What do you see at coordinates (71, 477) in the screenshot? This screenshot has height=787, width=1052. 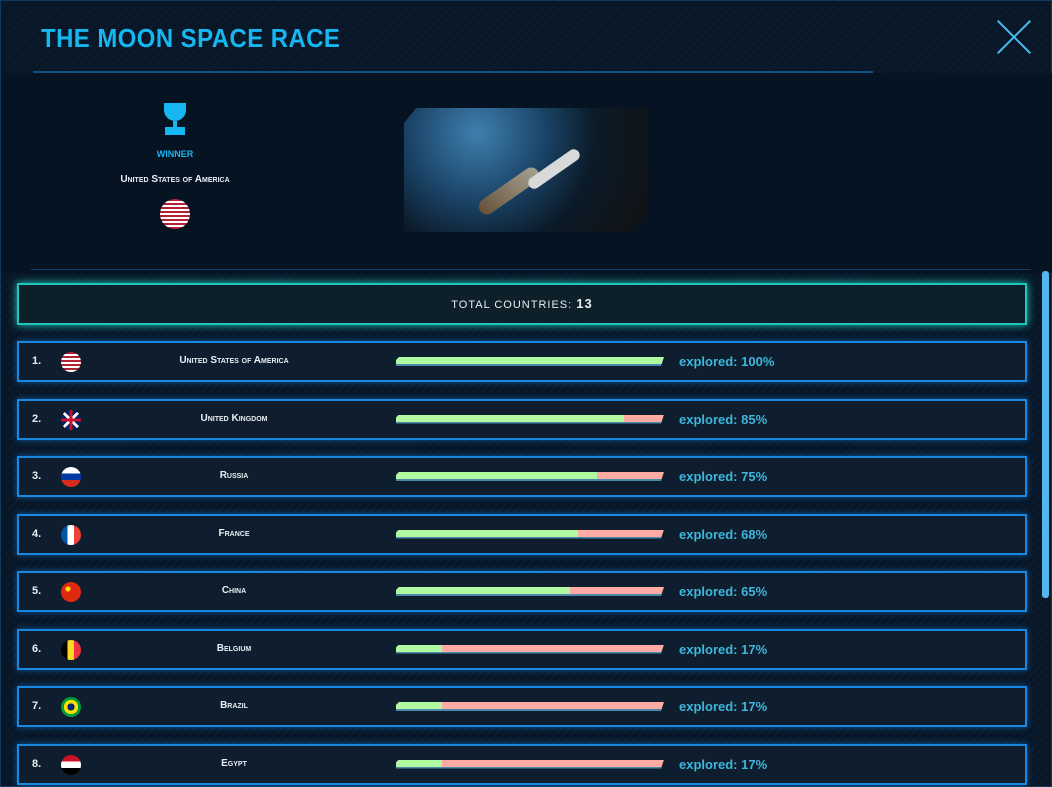 I see `ru-flag-icon` at bounding box center [71, 477].